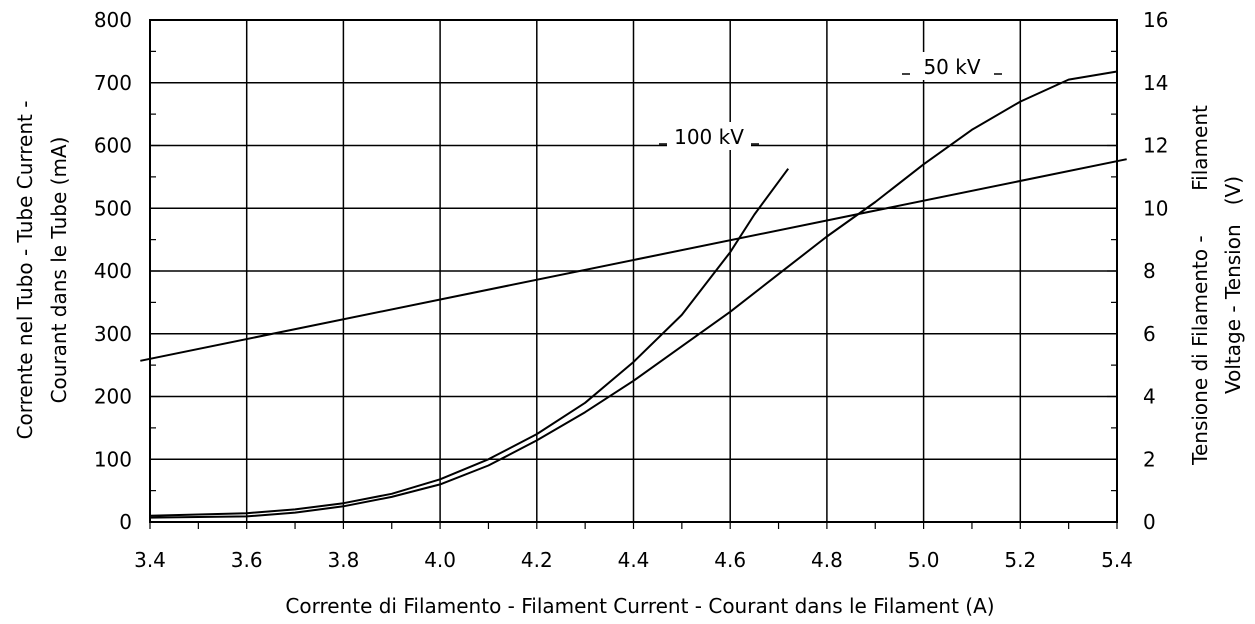  Describe the element at coordinates (113, 146) in the screenshot. I see `left-tick-label: 600` at that location.